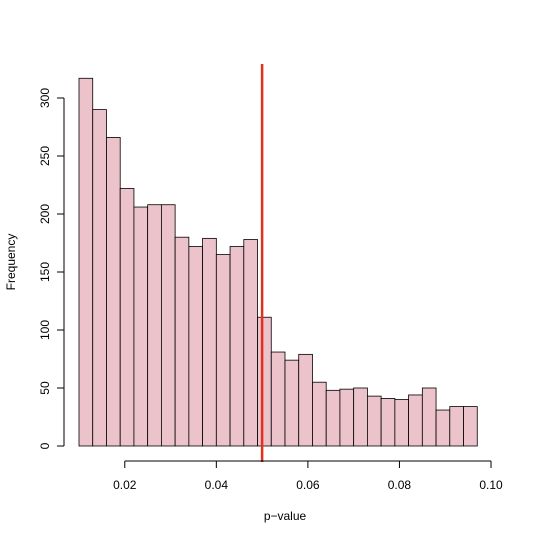 The image size is (540, 540). What do you see at coordinates (285, 516) in the screenshot?
I see `x-axis-title: p−value` at bounding box center [285, 516].